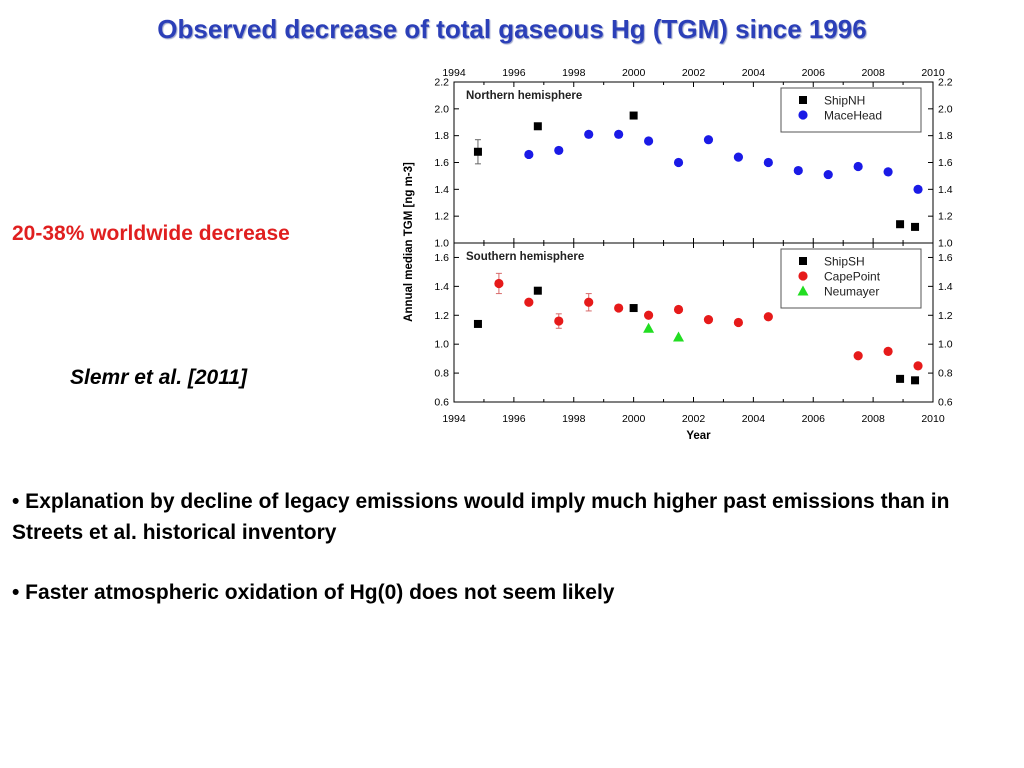 This screenshot has height=768, width=1024. What do you see at coordinates (852, 277) in the screenshot?
I see `legend-capepoint-label: CapePoint` at bounding box center [852, 277].